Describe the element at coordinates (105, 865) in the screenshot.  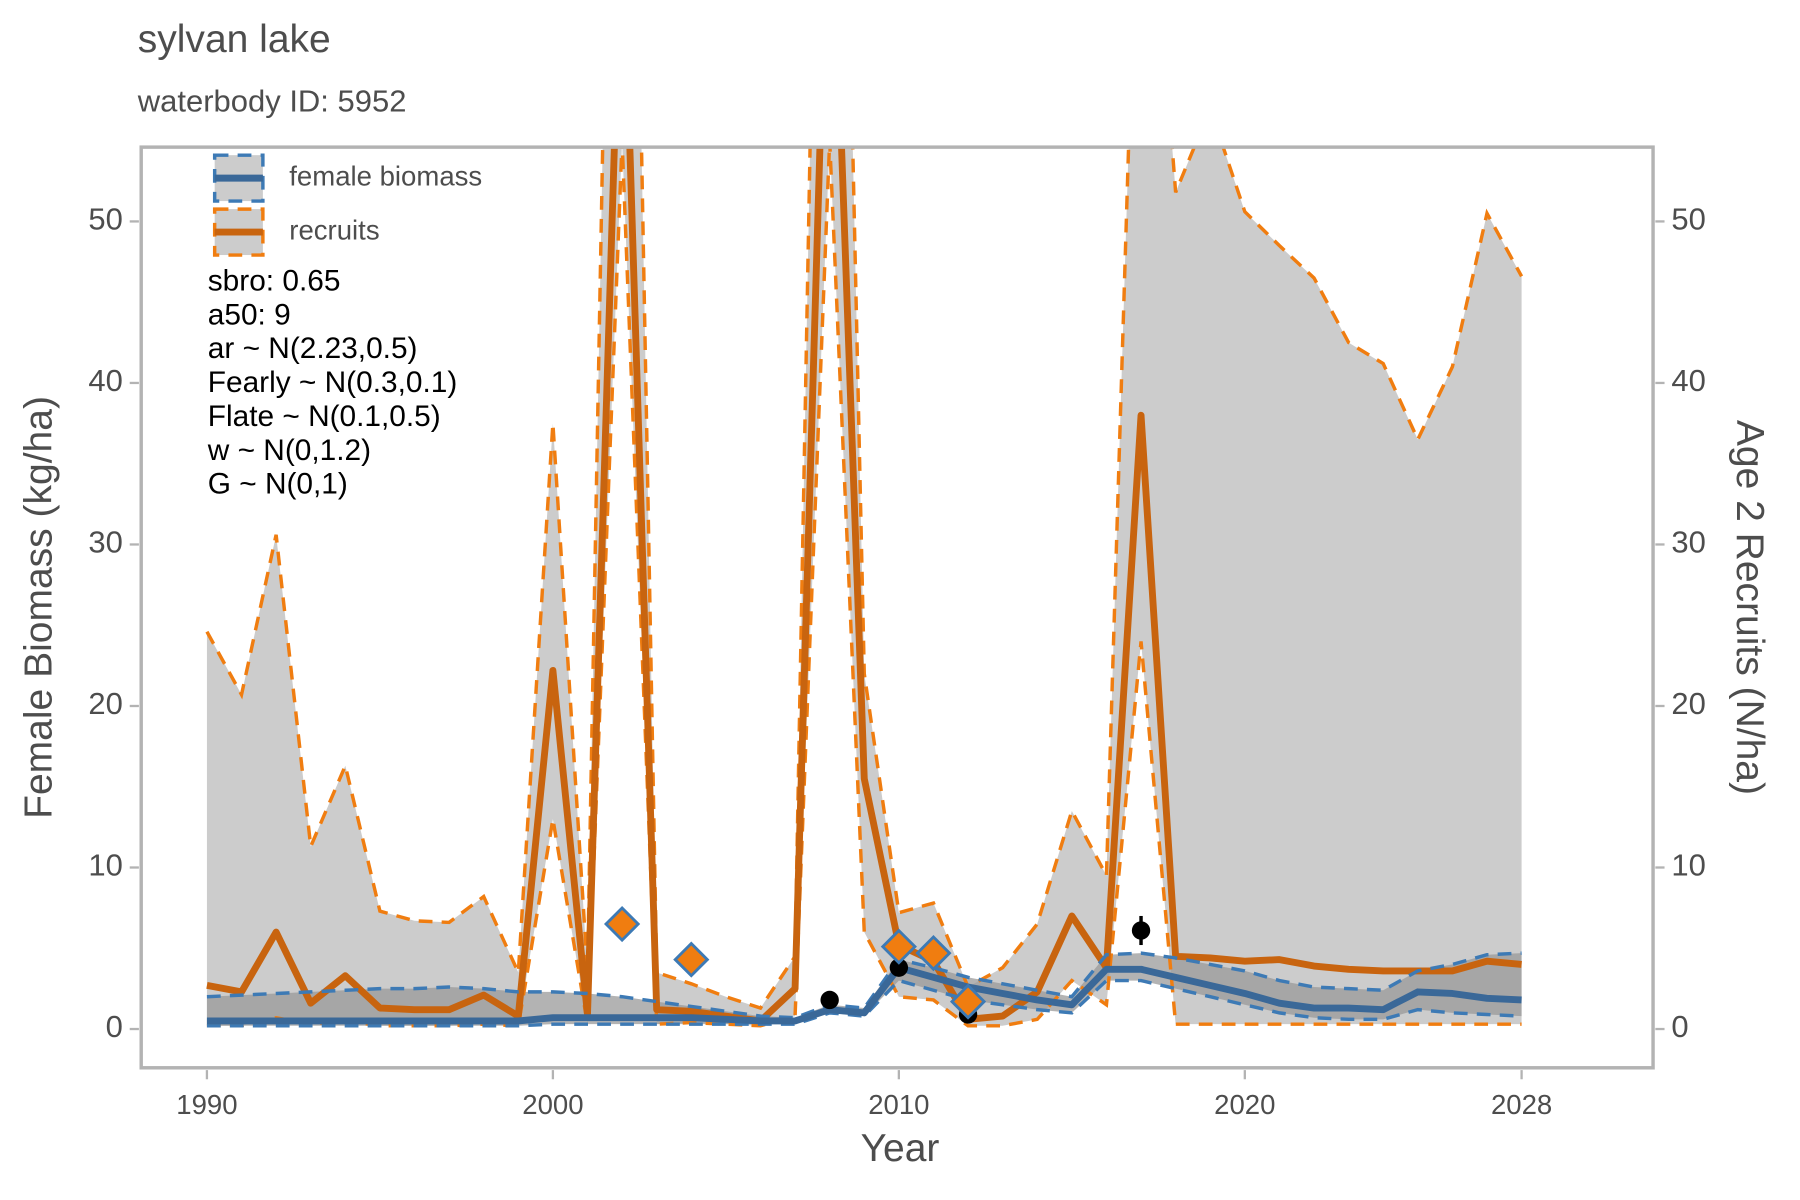
I see `y-tick-label: 10` at that location.